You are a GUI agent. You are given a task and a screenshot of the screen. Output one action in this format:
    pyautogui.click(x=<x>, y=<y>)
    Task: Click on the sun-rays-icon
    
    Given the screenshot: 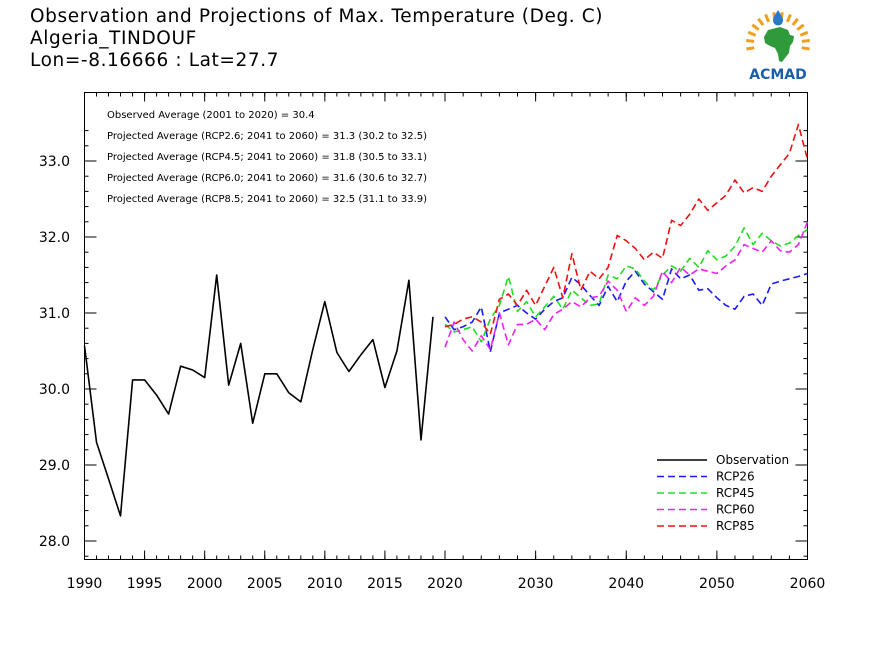 What is the action you would take?
    pyautogui.click(x=778, y=31)
    